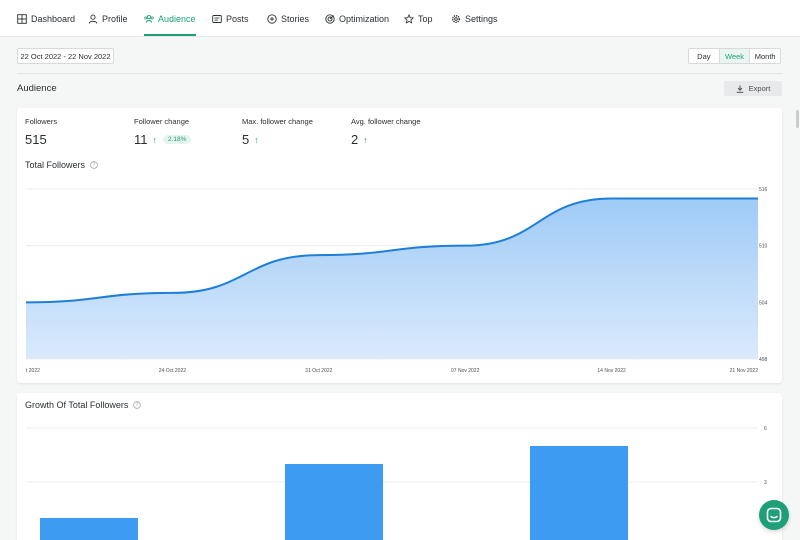 The image size is (800, 540). I want to click on y-tick-label: 510, so click(763, 247).